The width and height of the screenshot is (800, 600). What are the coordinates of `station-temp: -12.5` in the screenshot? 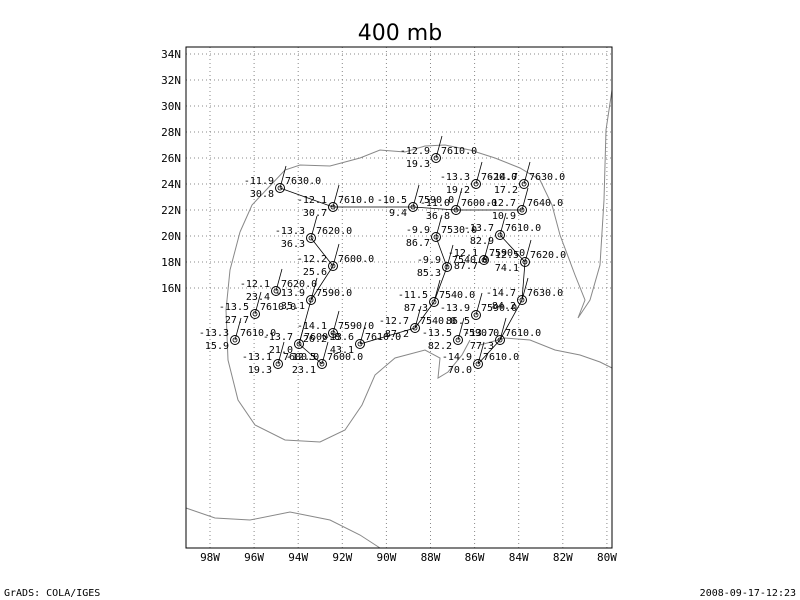 It's located at (301, 357).